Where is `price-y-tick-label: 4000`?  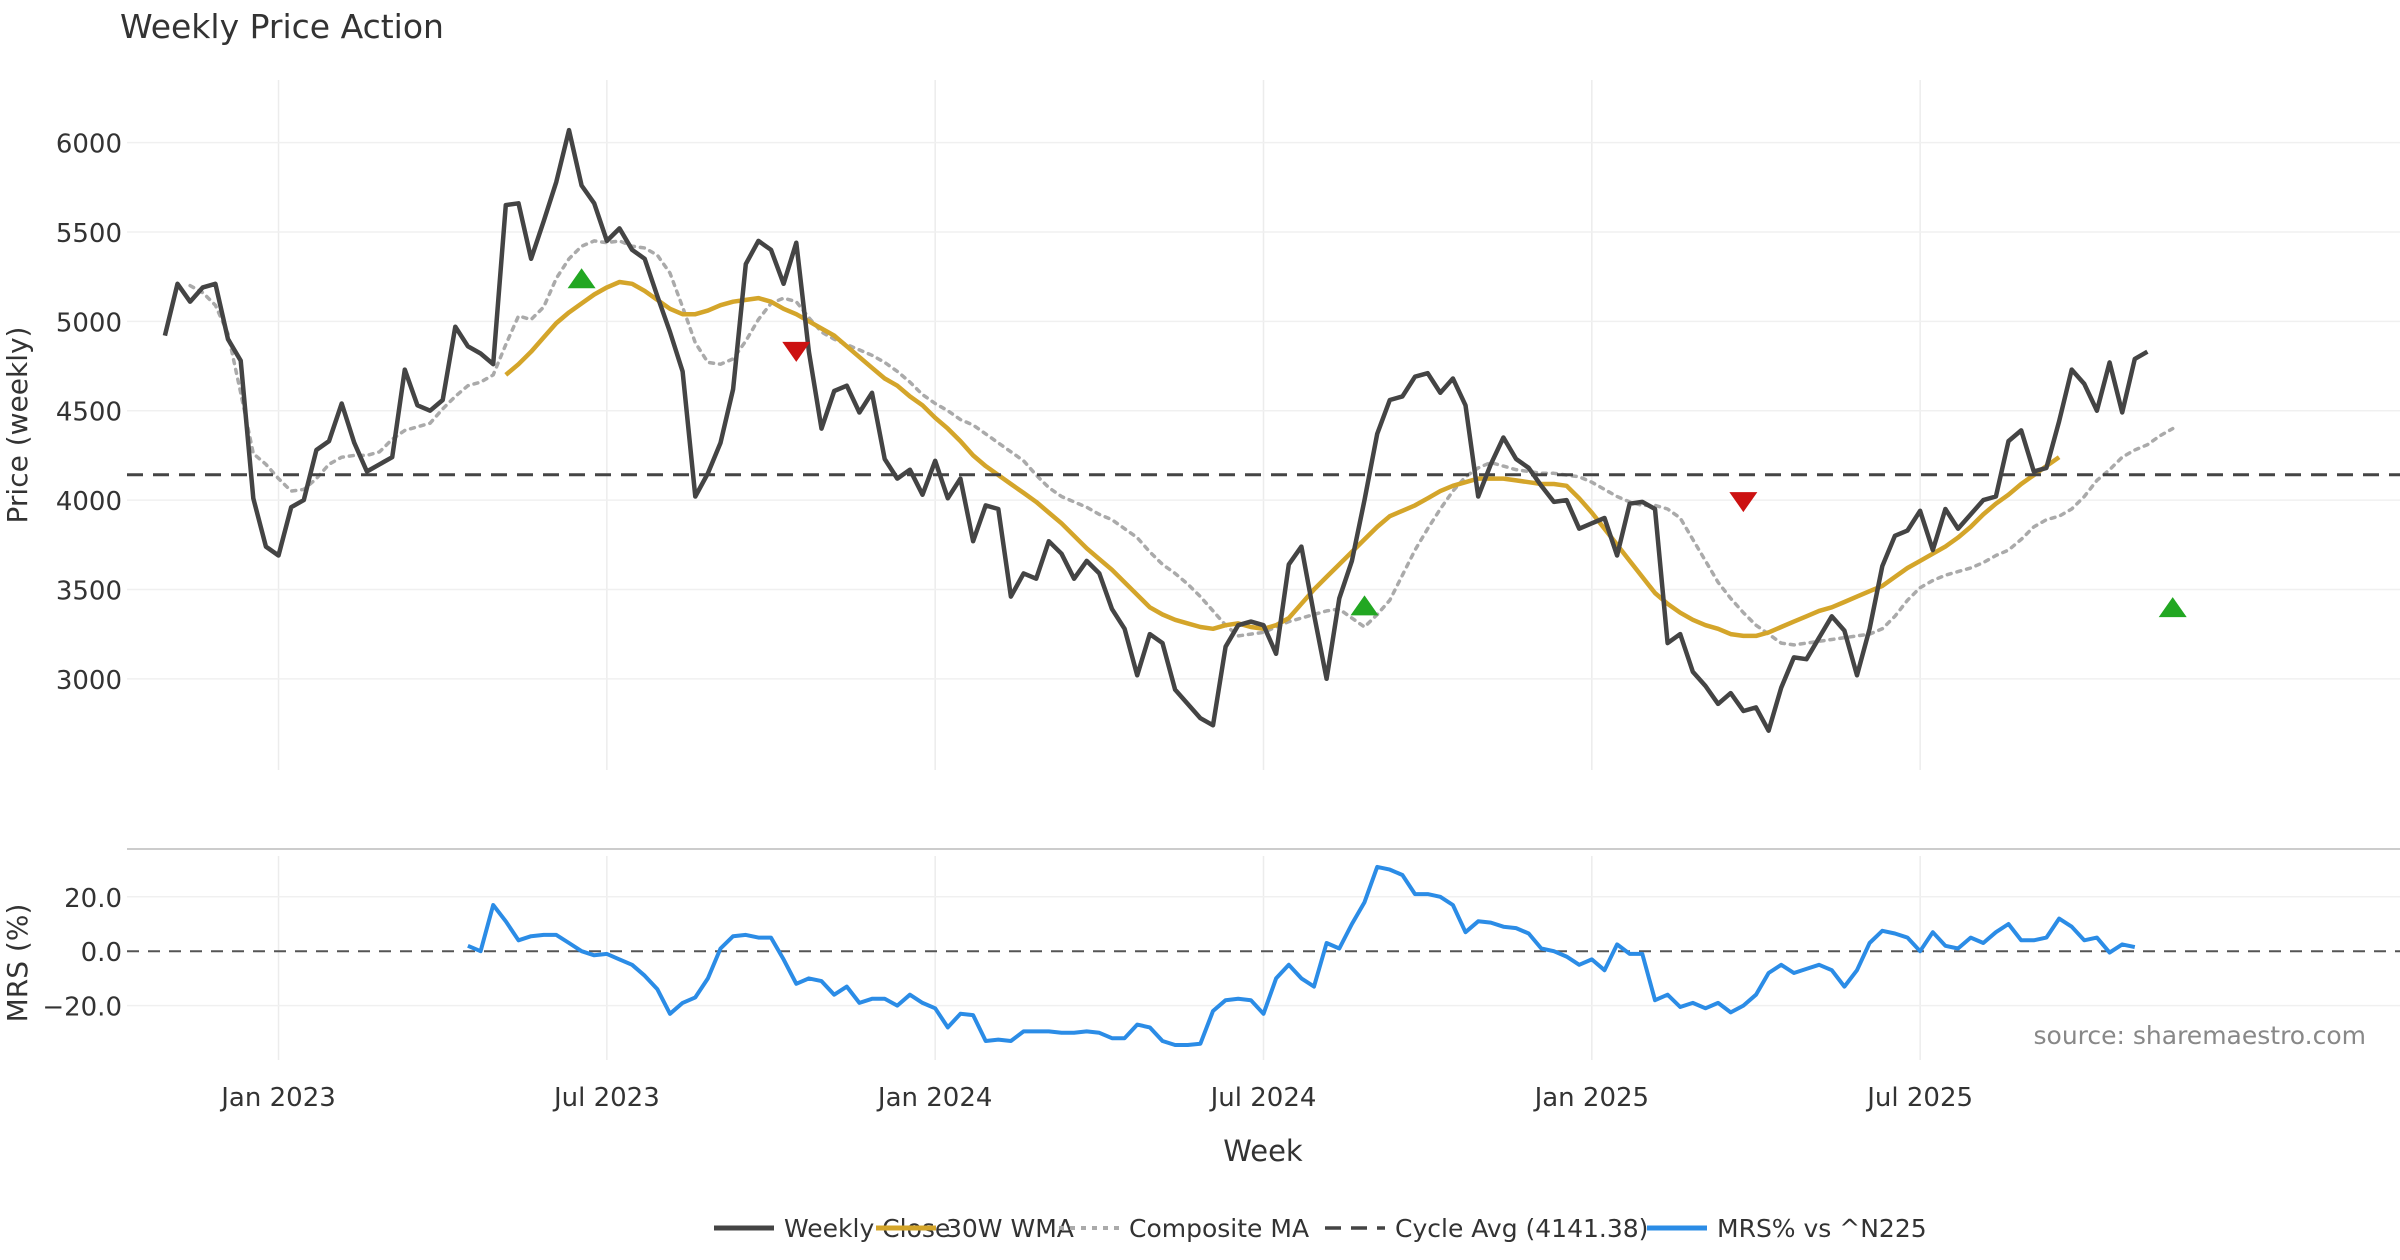 price-y-tick-label: 4000 is located at coordinates (89, 502).